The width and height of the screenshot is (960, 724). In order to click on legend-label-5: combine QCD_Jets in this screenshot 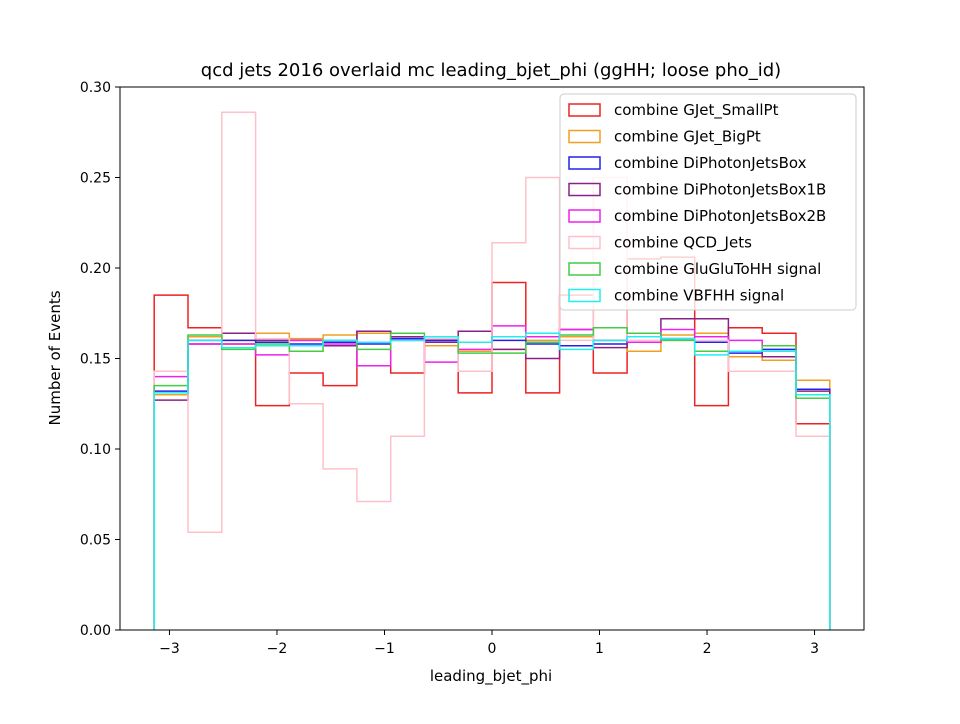, I will do `click(683, 243)`.